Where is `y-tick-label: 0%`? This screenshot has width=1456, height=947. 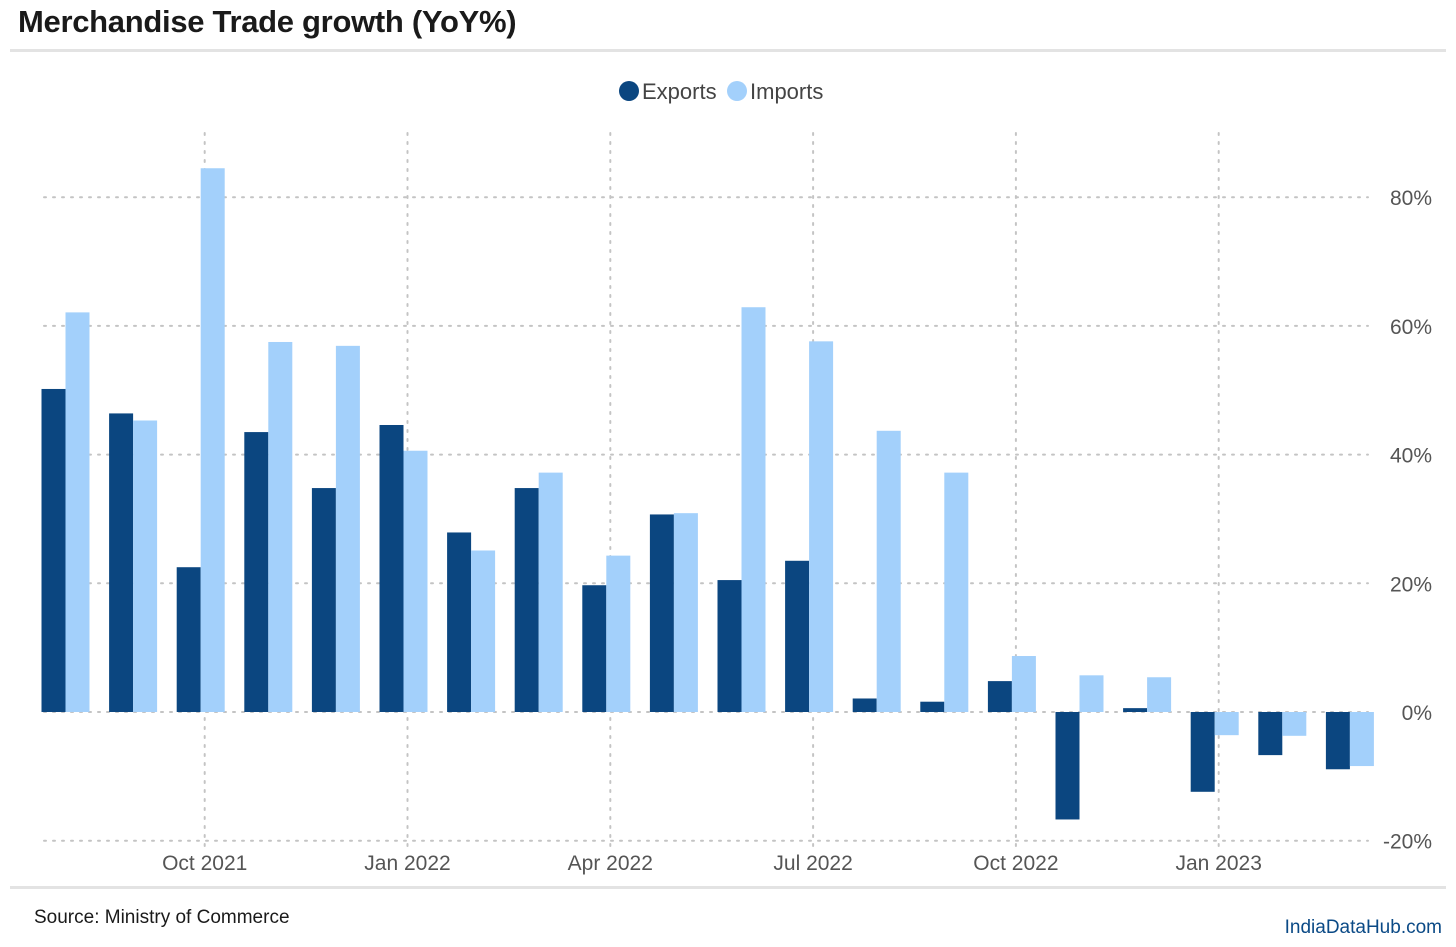 y-tick-label: 0% is located at coordinates (1417, 713).